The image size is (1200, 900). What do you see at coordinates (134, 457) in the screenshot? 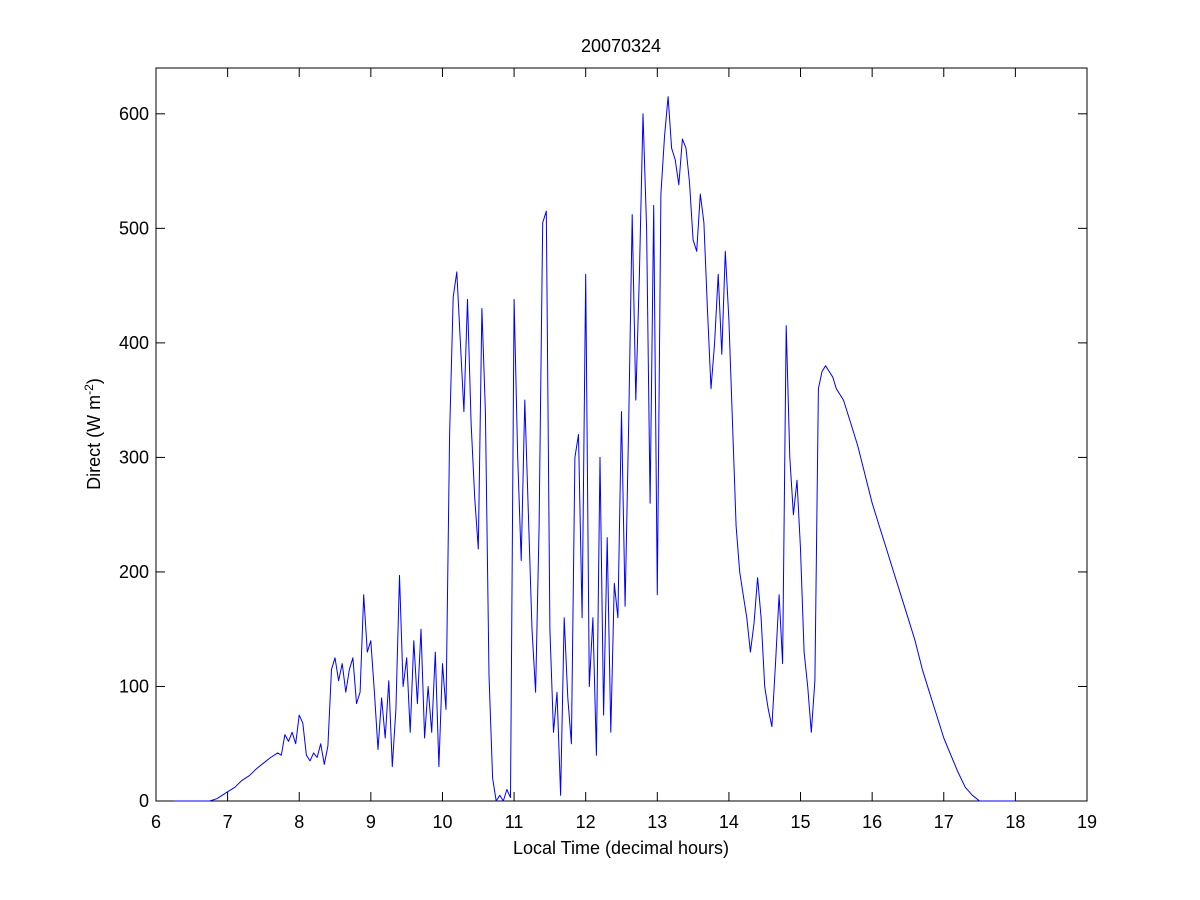
I see `y-tick-label: 300` at bounding box center [134, 457].